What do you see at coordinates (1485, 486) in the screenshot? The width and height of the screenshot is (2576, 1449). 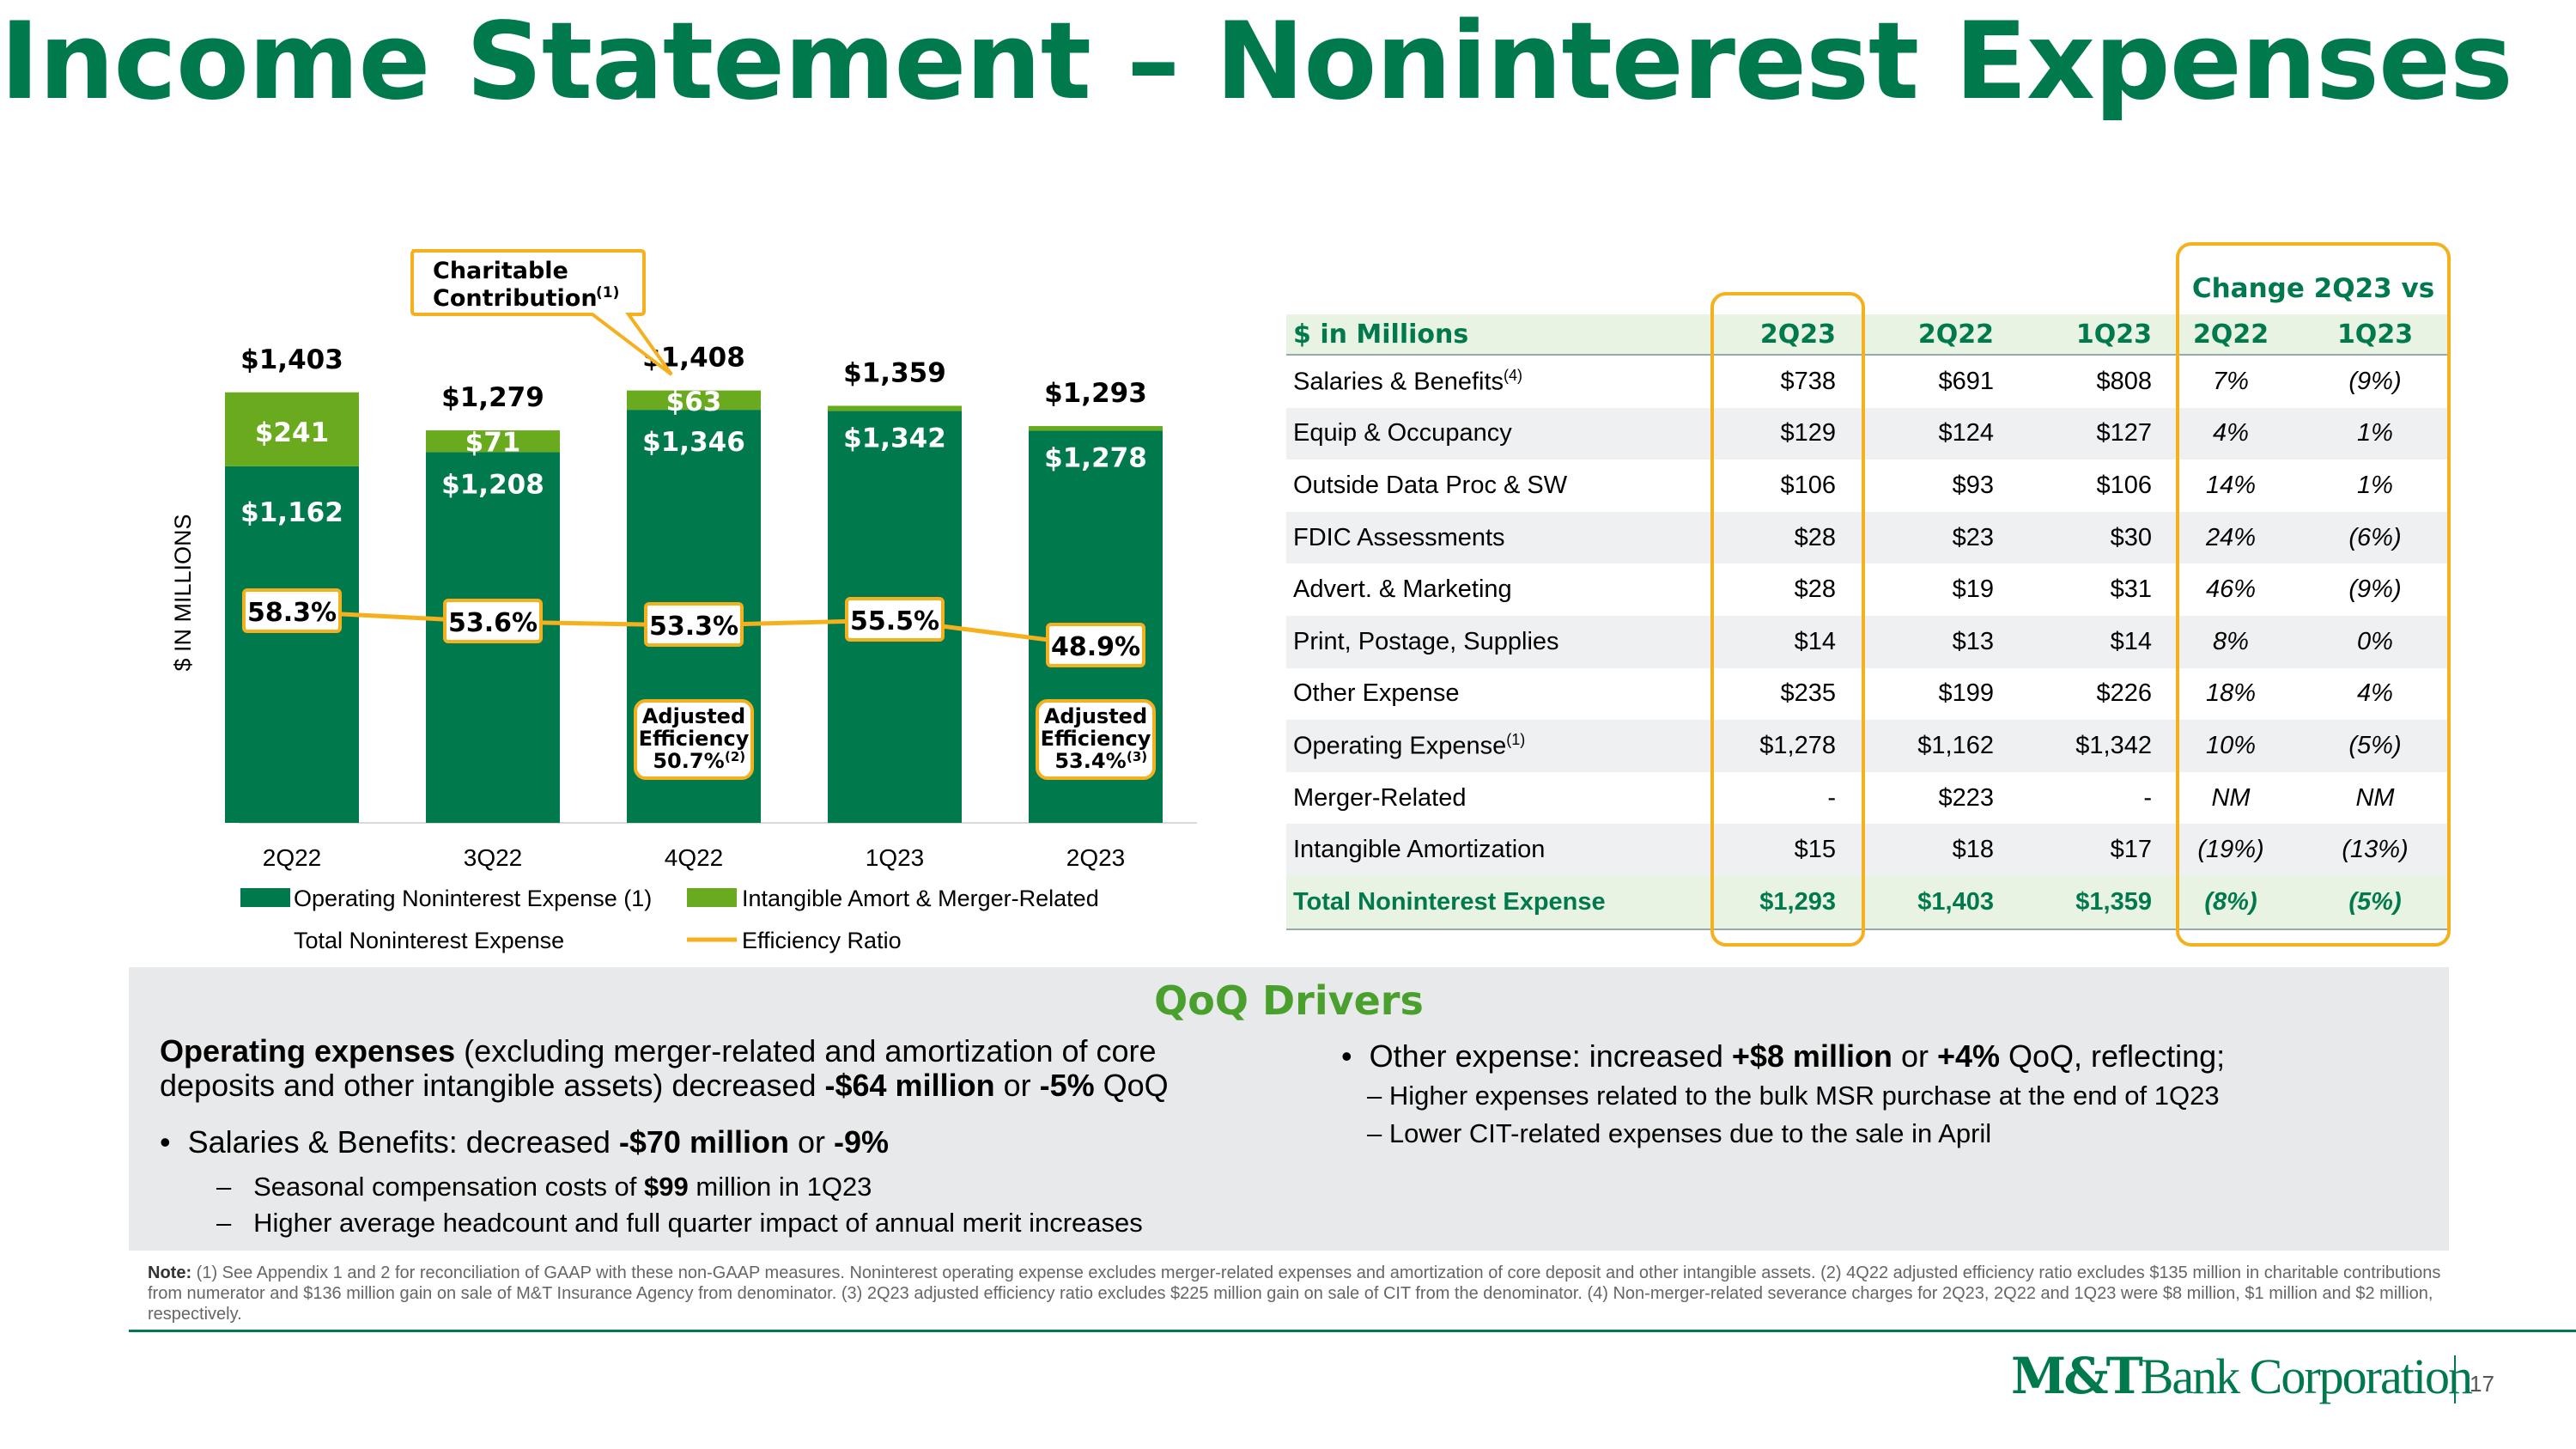 I see `row-label: Outside Data Proc & SW` at bounding box center [1485, 486].